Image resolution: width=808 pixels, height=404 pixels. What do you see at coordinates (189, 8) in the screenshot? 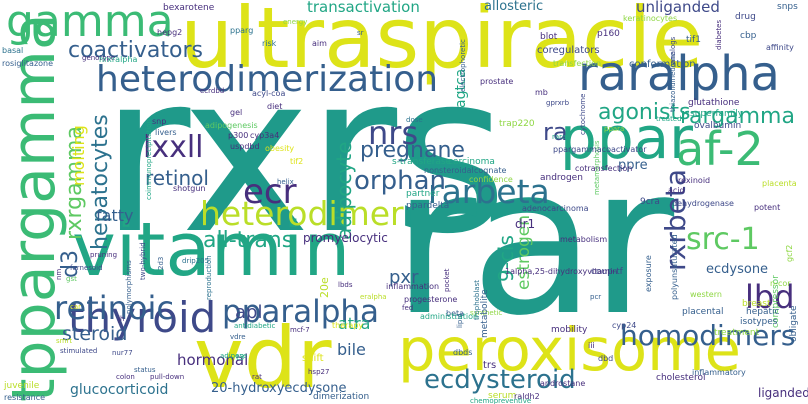
I see `word: bexarotene` at bounding box center [189, 8].